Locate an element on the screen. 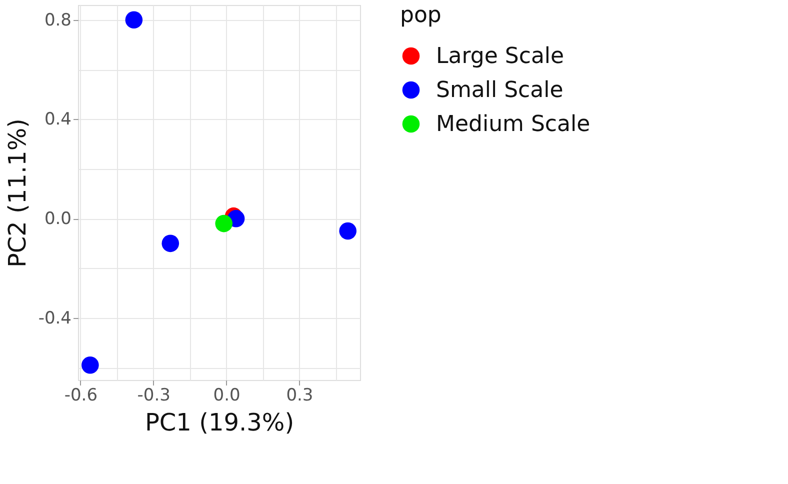 Image resolution: width=788 pixels, height=484 pixels. legend-label: Medium Scale is located at coordinates (513, 124).